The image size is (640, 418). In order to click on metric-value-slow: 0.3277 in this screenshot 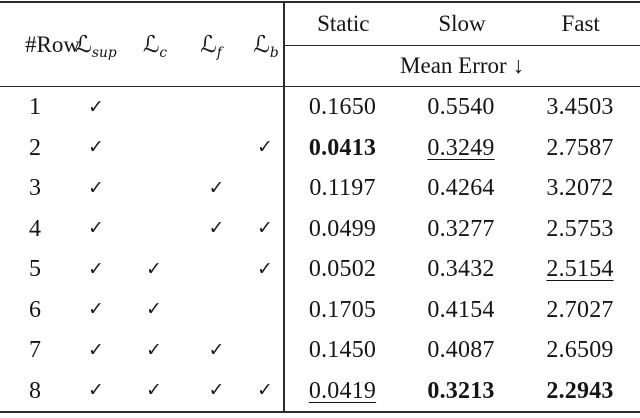, I will do `click(461, 228)`.